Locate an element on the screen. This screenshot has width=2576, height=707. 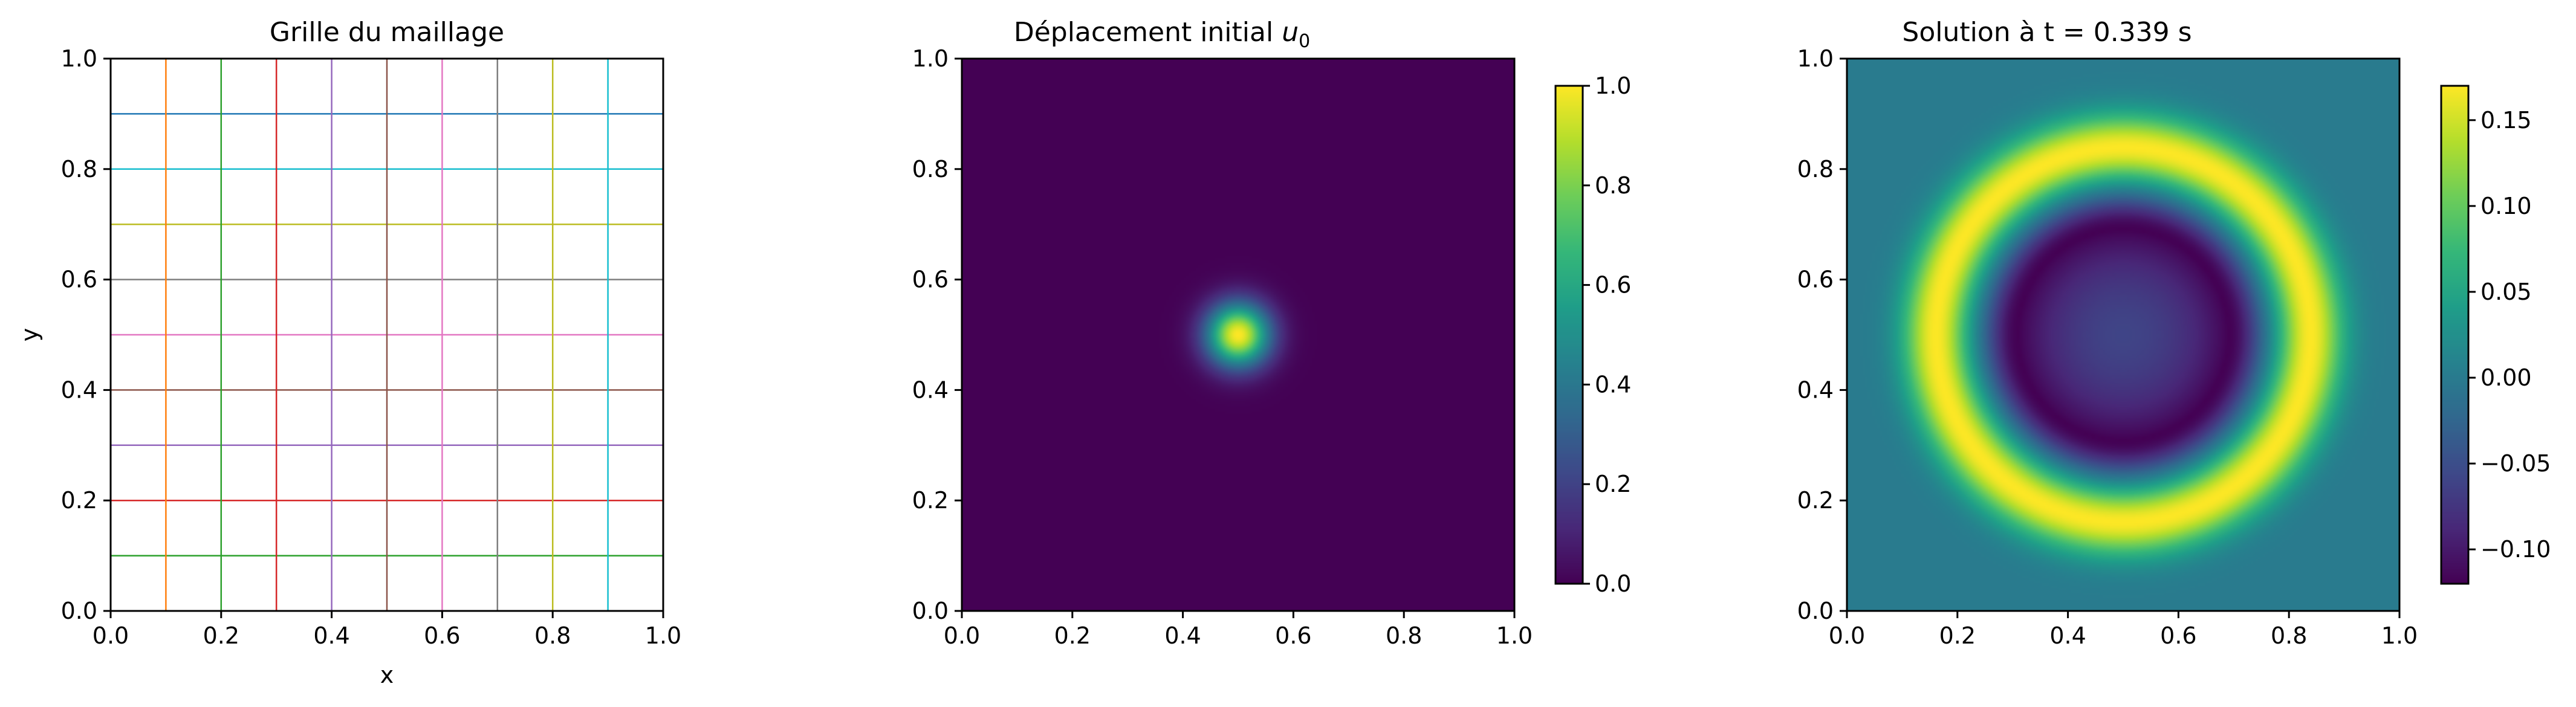
initial-displacement-colorbar-ticks: 0.0 0.2 0.4 0.6 0.8 1.0 is located at coordinates (1607, 335).